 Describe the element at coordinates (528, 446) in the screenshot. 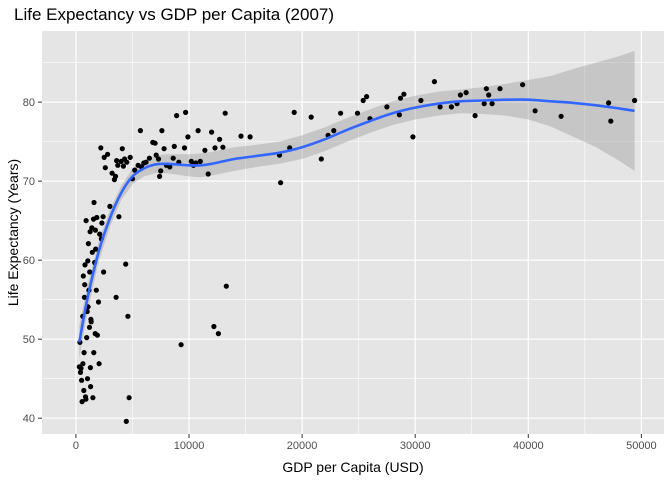

I see `x-tick-label: 40000` at that location.